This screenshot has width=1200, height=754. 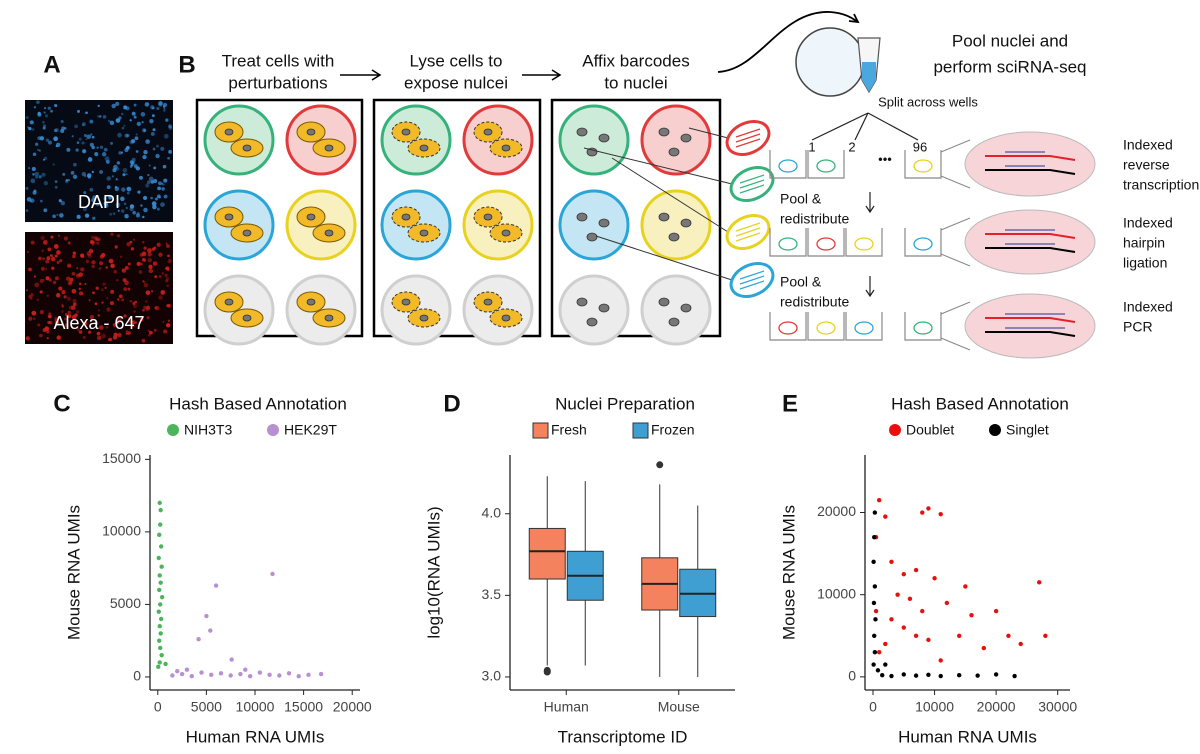 What do you see at coordinates (456, 82) in the screenshot?
I see `step-label: expose nulcei` at bounding box center [456, 82].